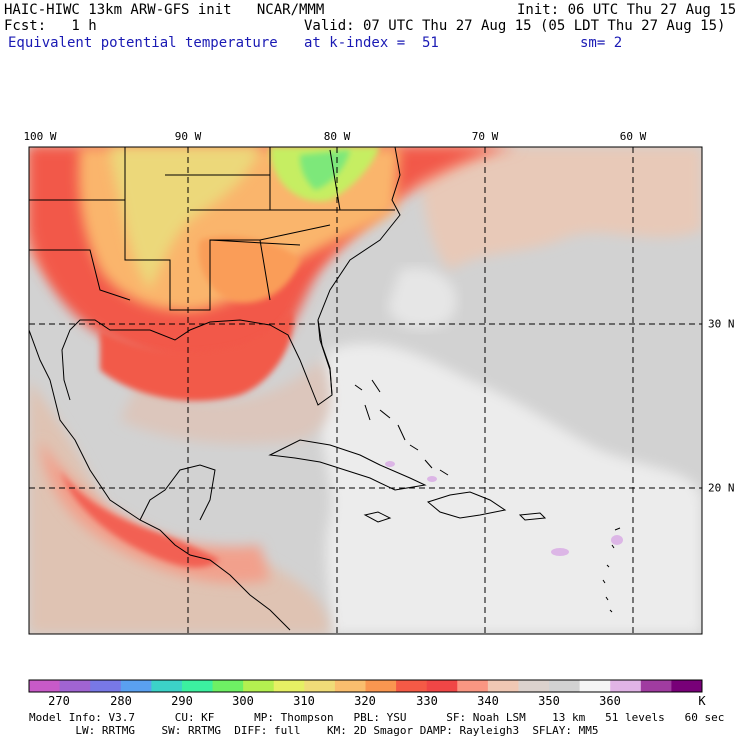  What do you see at coordinates (40, 136) in the screenshot?
I see `lon-label-100w: 100 W` at bounding box center [40, 136].